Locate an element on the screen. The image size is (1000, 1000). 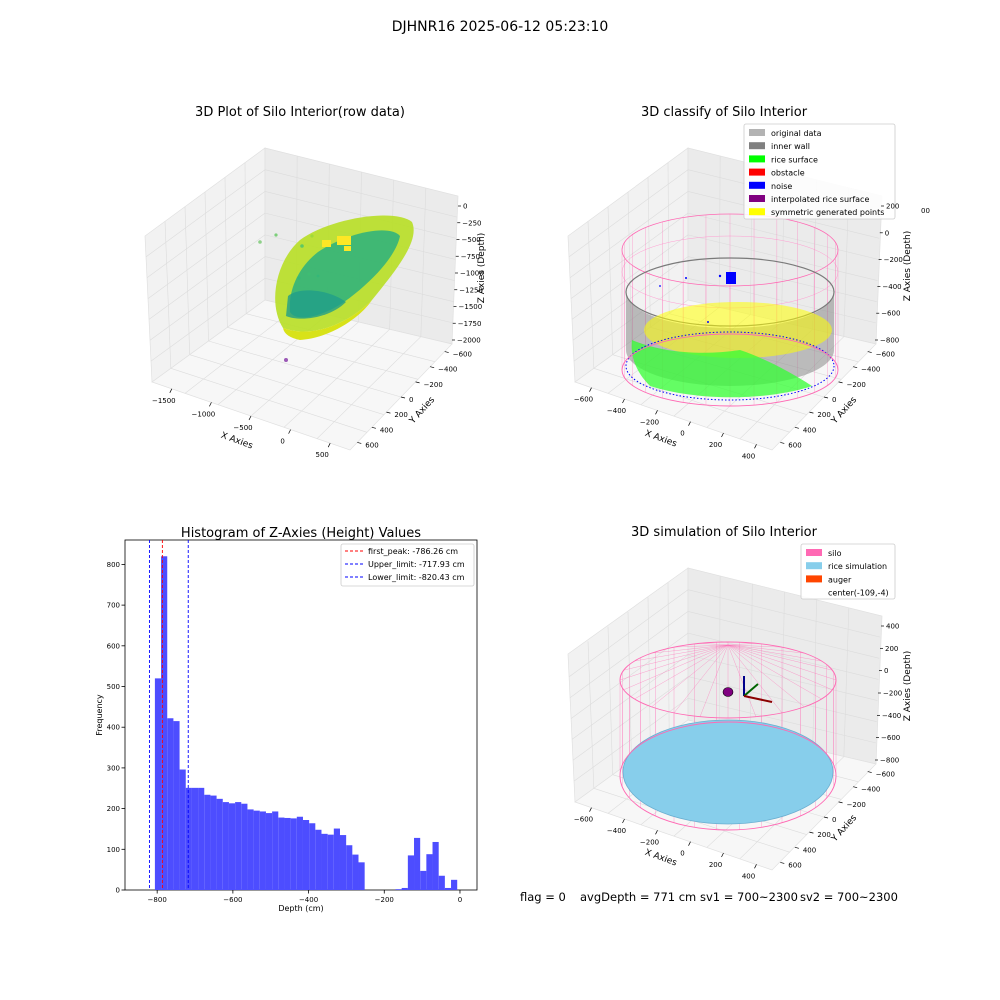
x-ticks-raw: −1500 −1000 −500 0 500 is located at coordinates (241, 423).